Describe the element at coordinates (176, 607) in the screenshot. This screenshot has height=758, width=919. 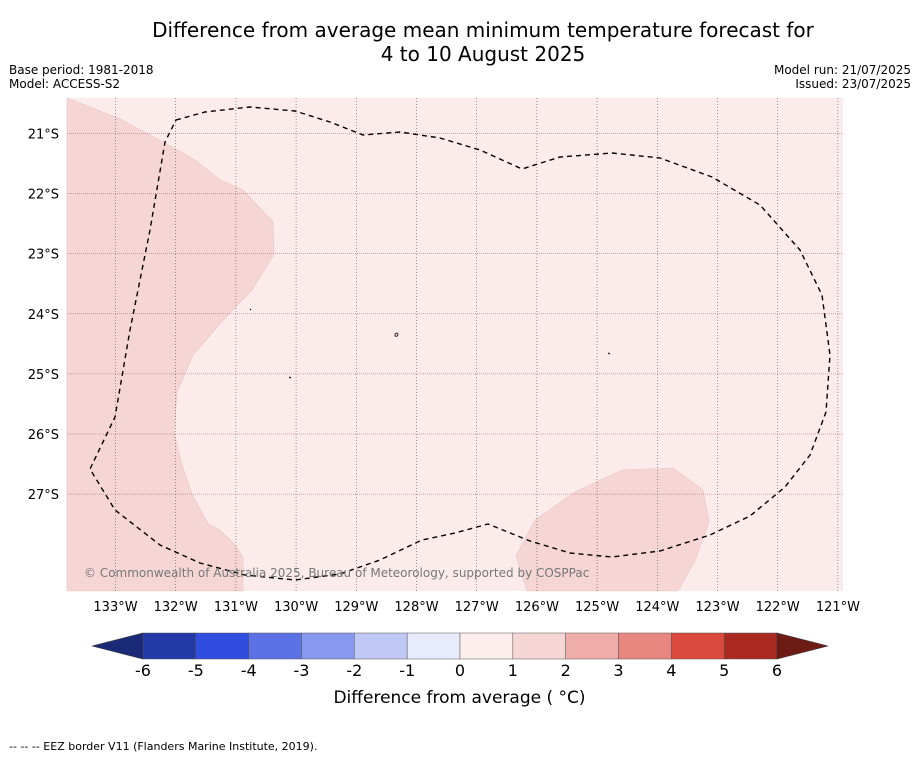
I see `lon-tick-label: 132°W` at that location.